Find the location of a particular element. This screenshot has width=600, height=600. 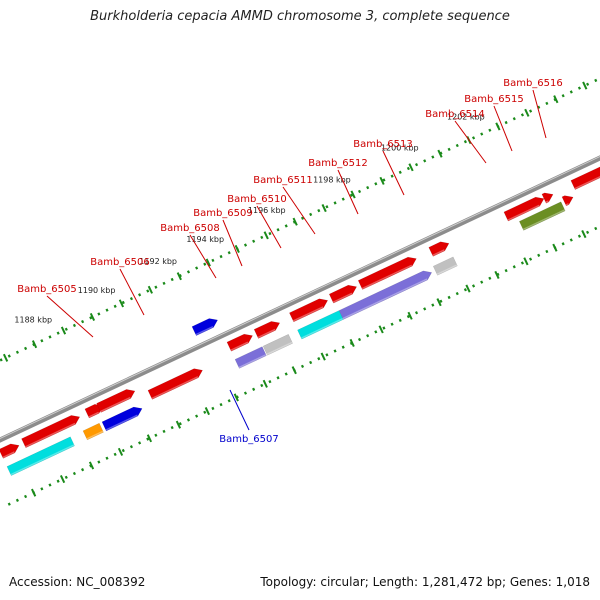

gene-feature-14-body is located at coordinates (40, 456).